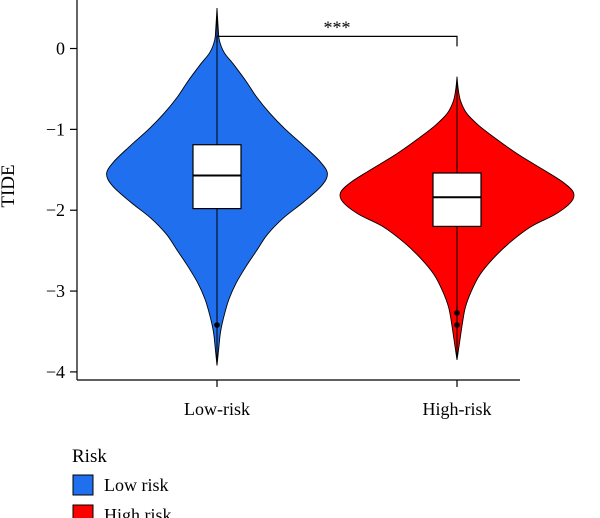 The width and height of the screenshot is (600, 518). I want to click on significance-bracket: ***, so click(337, 32).